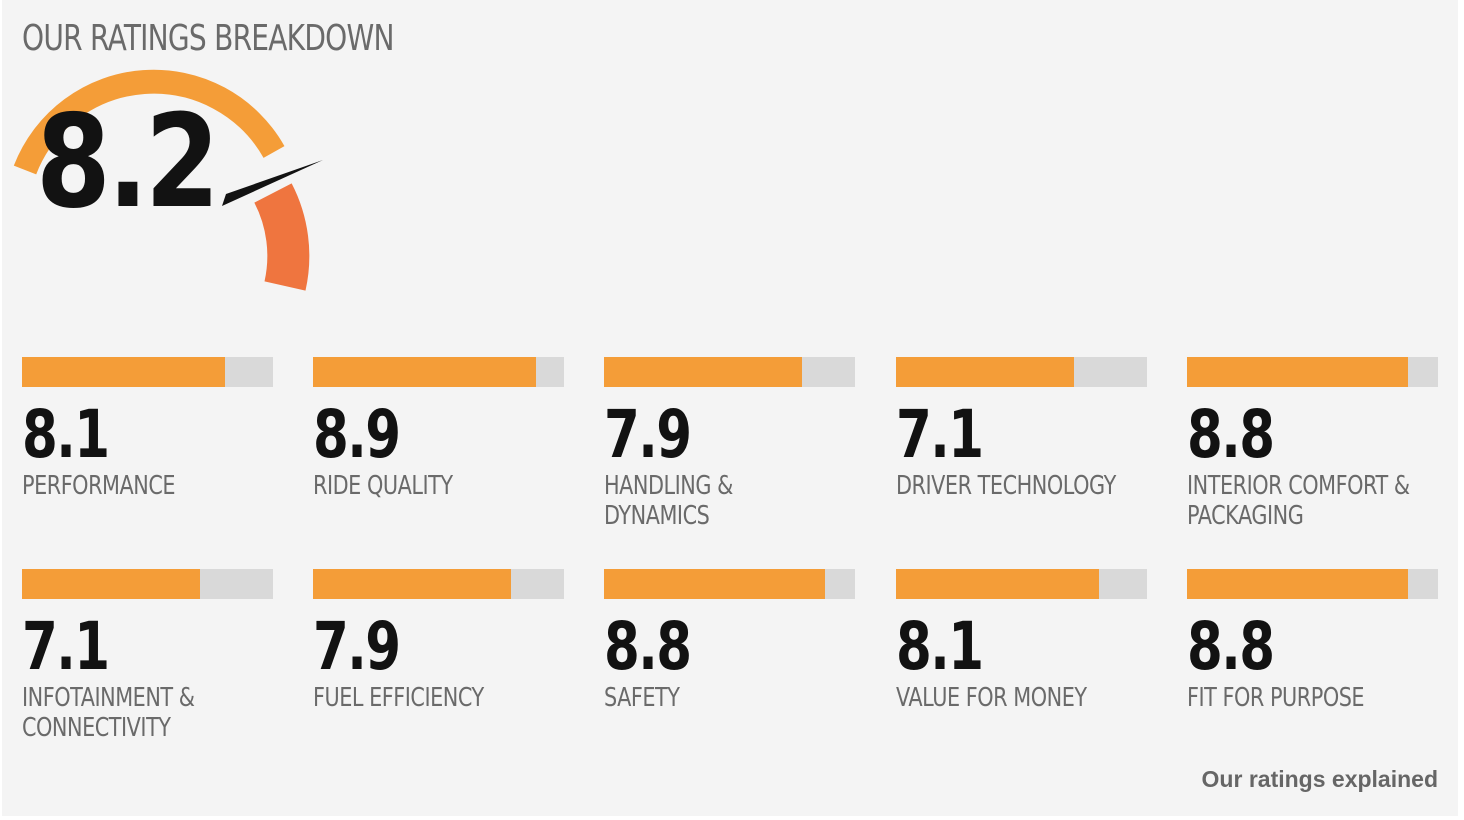 This screenshot has height=820, width=1464. I want to click on rating-score: 8.9, so click(357, 434).